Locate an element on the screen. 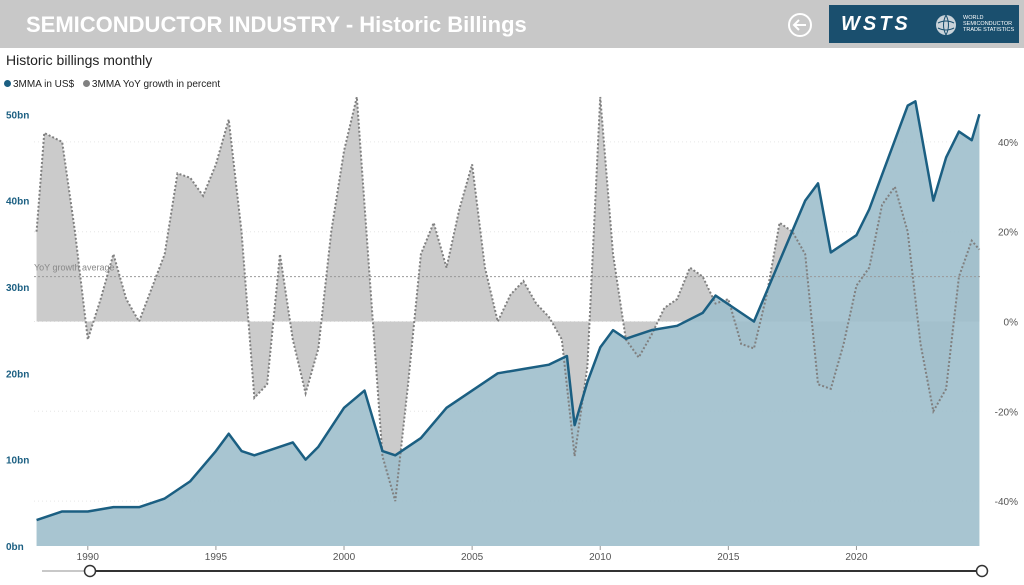  y-left-tick-label: 20bn is located at coordinates (17, 374).